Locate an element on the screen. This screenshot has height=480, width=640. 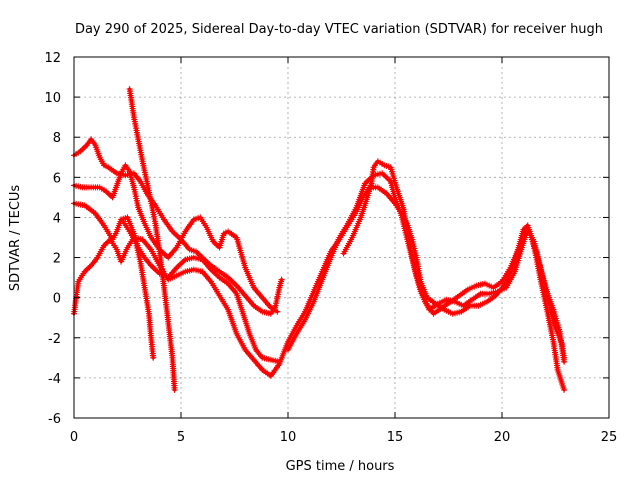
y-tick-label: 10 is located at coordinates (52, 98).